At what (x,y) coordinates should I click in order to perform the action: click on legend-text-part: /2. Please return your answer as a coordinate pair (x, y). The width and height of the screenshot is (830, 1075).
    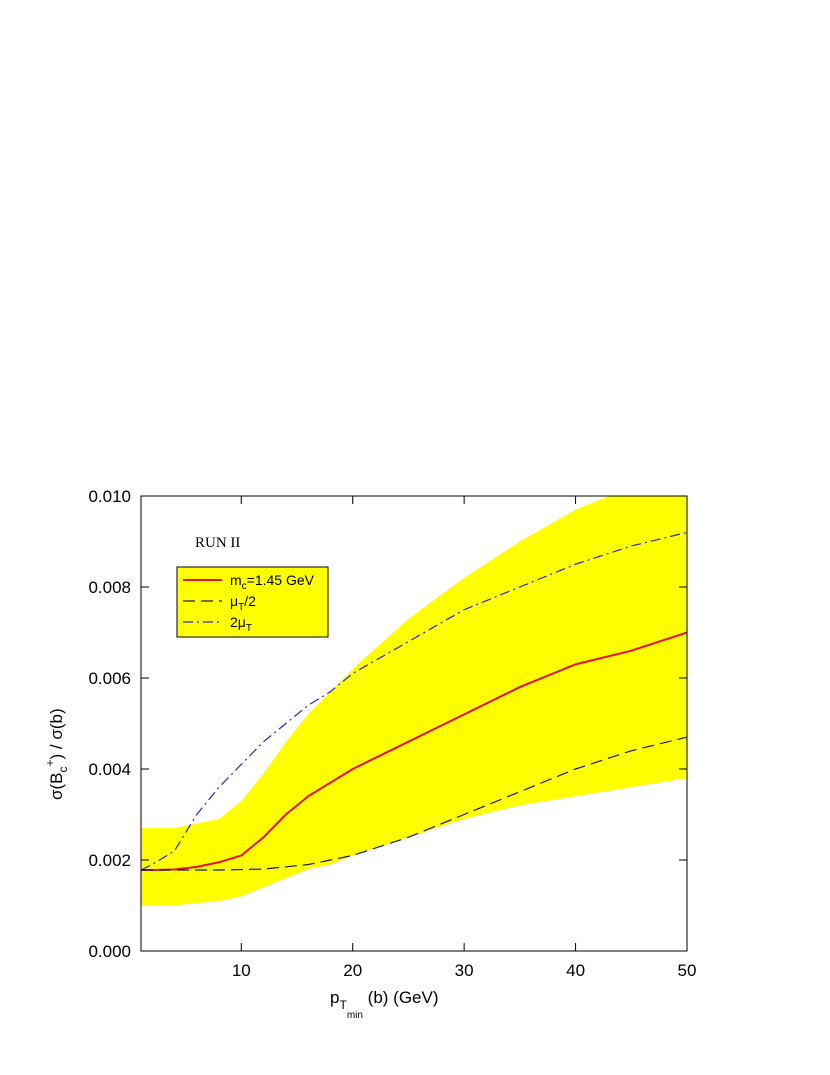
    Looking at the image, I should click on (250, 601).